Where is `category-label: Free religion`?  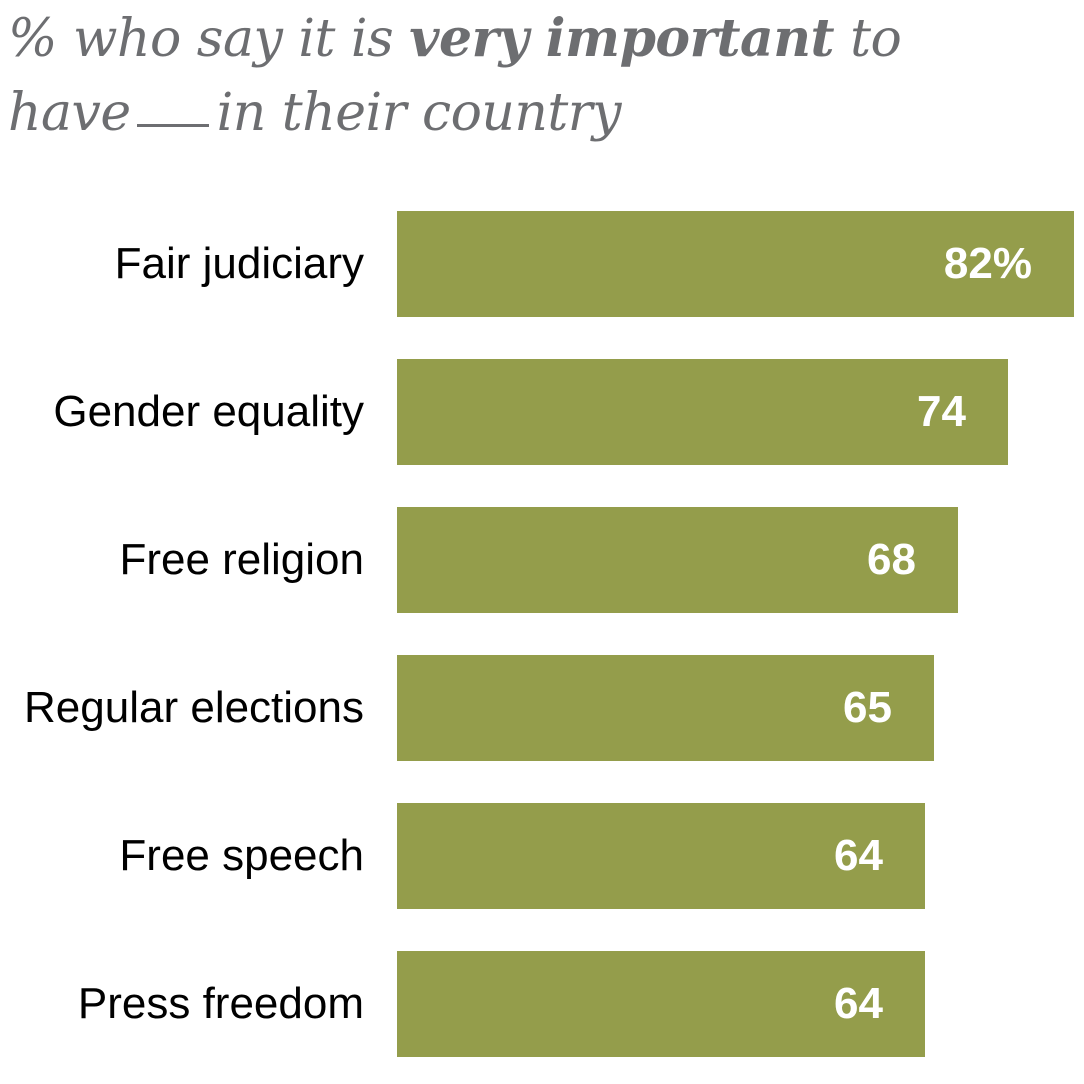 category-label: Free religion is located at coordinates (241, 559).